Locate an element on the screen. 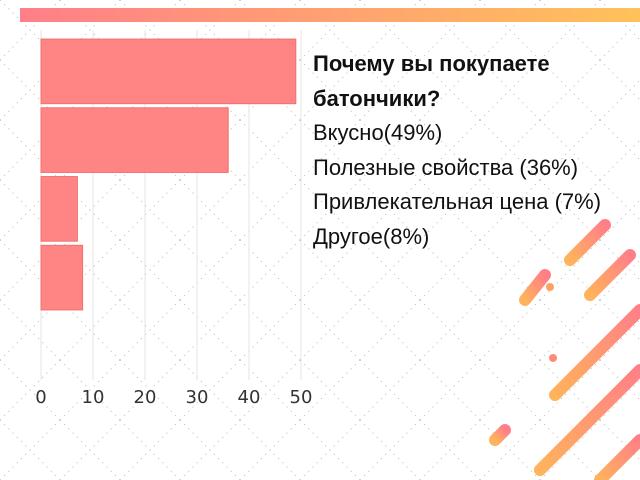  x-tick-label: 30 is located at coordinates (197, 397).